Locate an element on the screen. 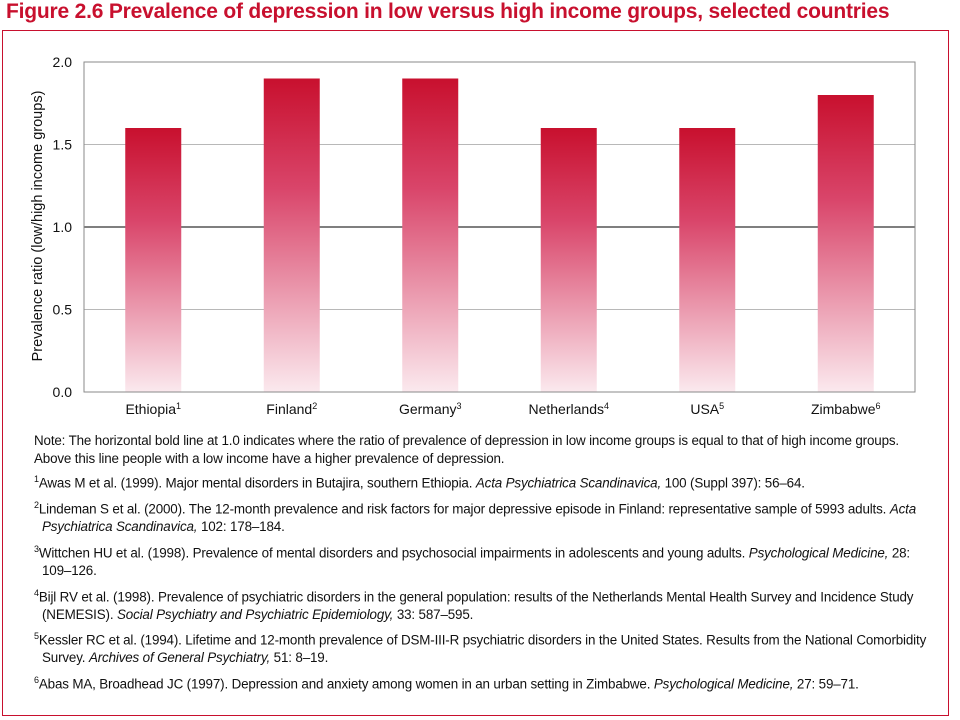 The image size is (960, 720). reference-citation: 51: 8–19. is located at coordinates (299, 658).